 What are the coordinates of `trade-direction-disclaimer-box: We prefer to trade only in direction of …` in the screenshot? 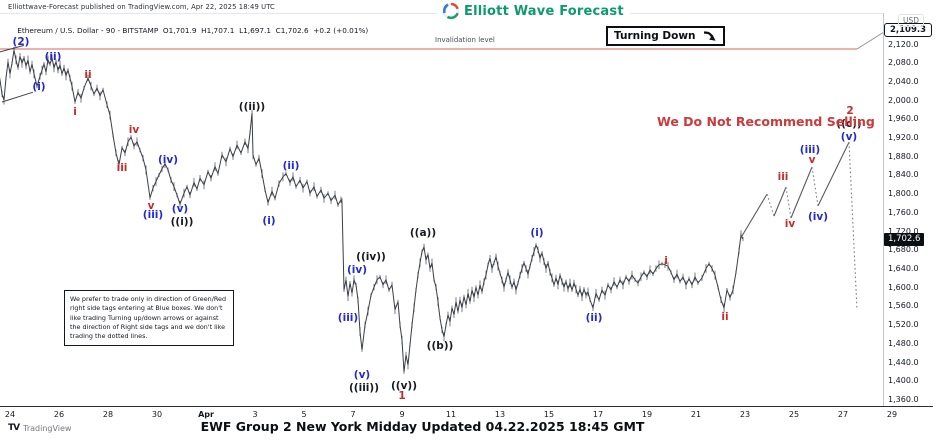 It's located at (149, 318).